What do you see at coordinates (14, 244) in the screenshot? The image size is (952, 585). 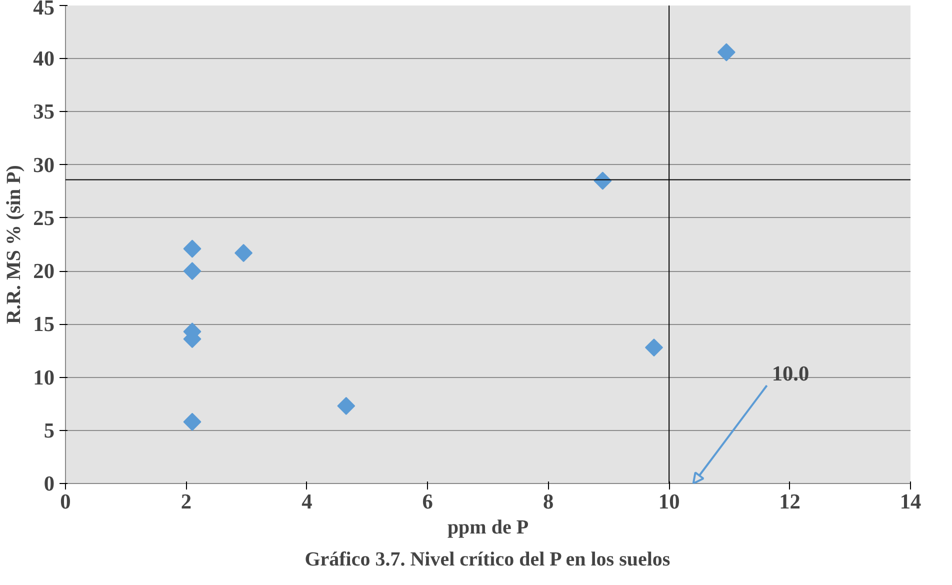 I see `y-axis-title: R.R. MS % (sin P)` at bounding box center [14, 244].